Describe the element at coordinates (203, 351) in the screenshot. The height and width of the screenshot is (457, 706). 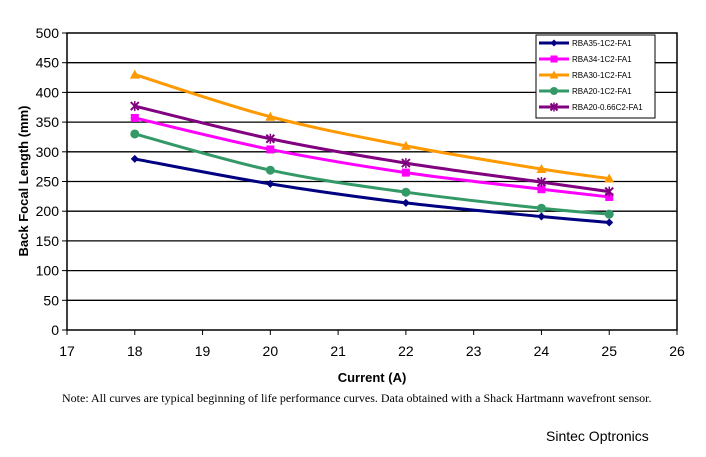
I see `x-tick-label-19: 19` at that location.